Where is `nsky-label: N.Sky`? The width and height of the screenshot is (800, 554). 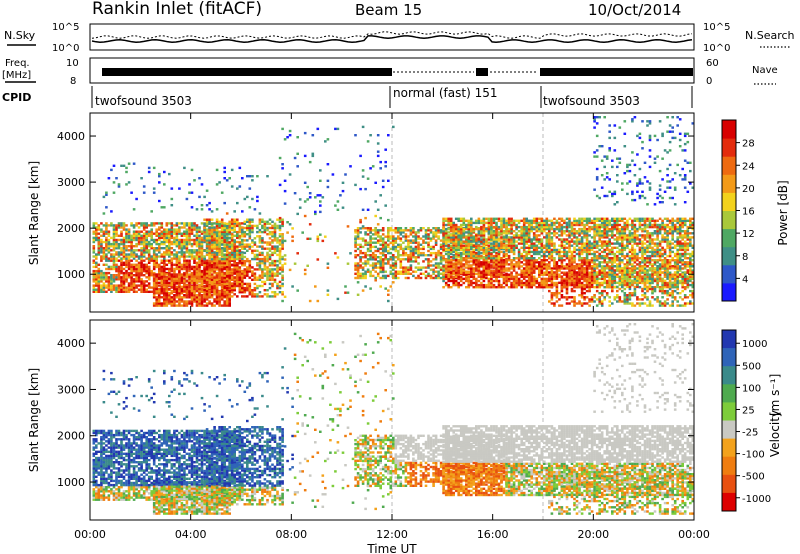
nsky-label: N.Sky is located at coordinates (20, 35).